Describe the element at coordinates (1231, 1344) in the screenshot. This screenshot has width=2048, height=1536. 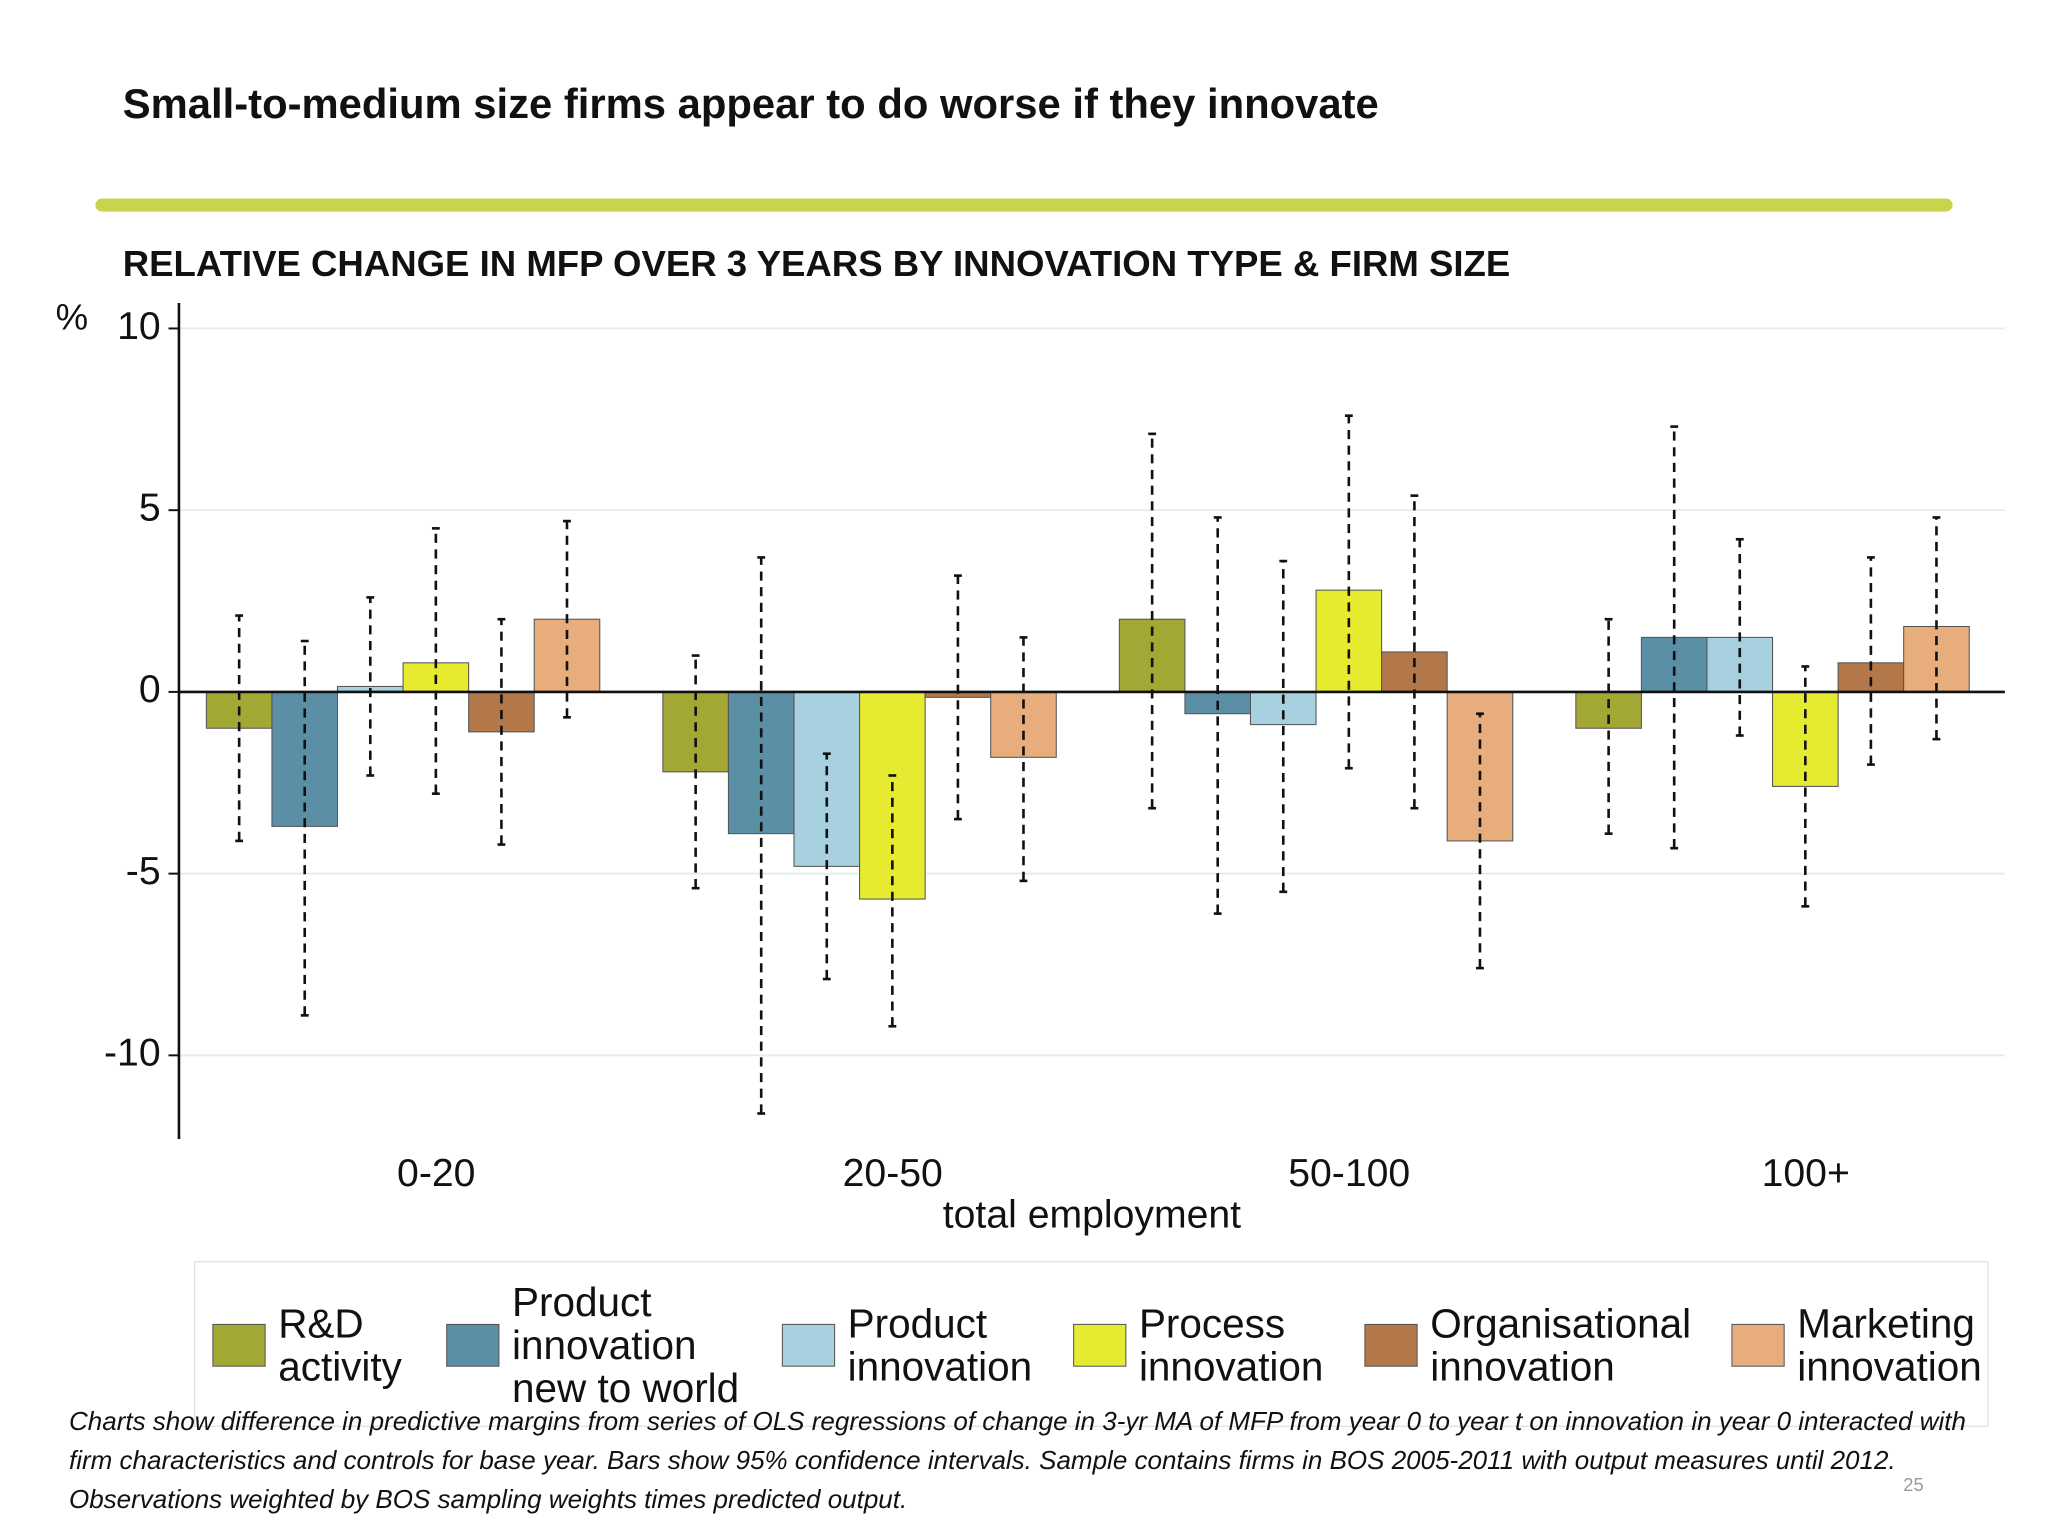
I see `legend-label: Process innovation` at that location.